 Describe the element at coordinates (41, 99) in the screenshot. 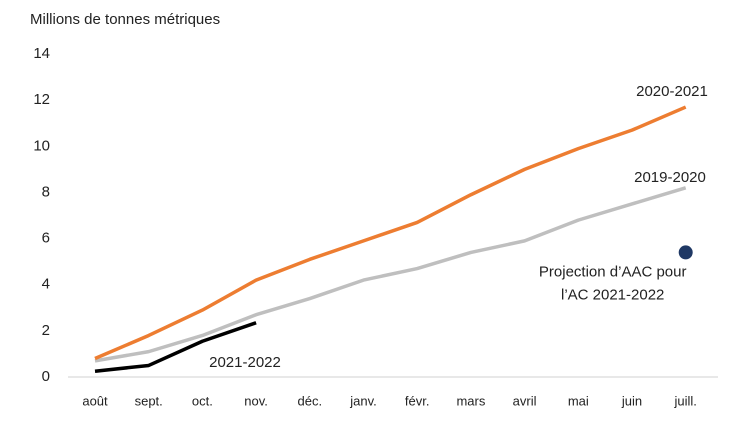

I see `y-tick-label: 12` at that location.